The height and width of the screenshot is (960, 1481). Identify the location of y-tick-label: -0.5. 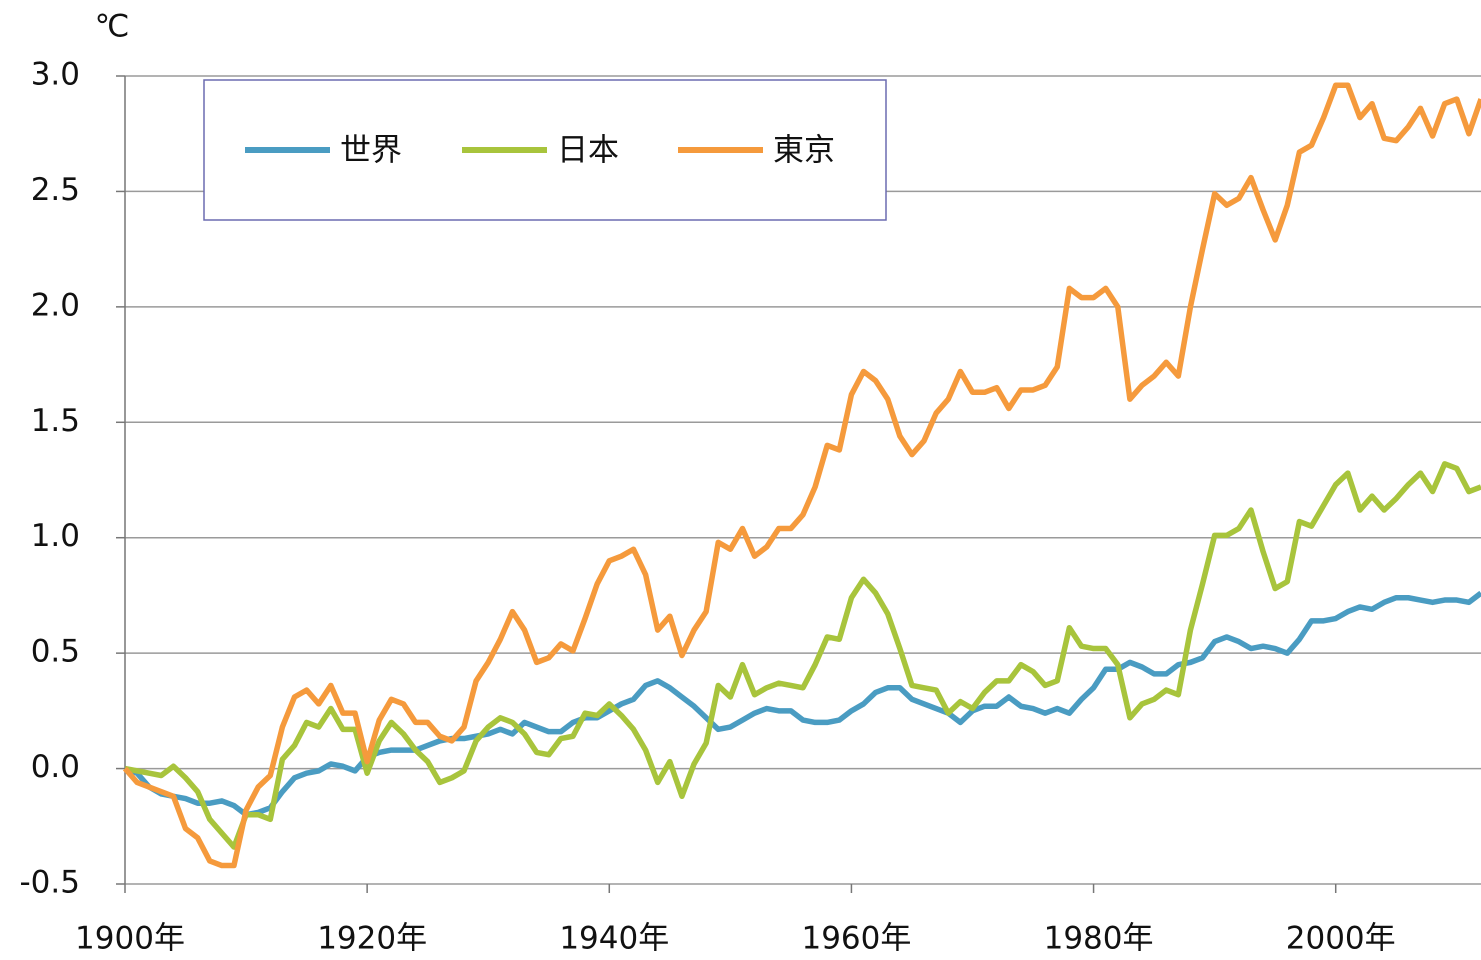
(50, 883).